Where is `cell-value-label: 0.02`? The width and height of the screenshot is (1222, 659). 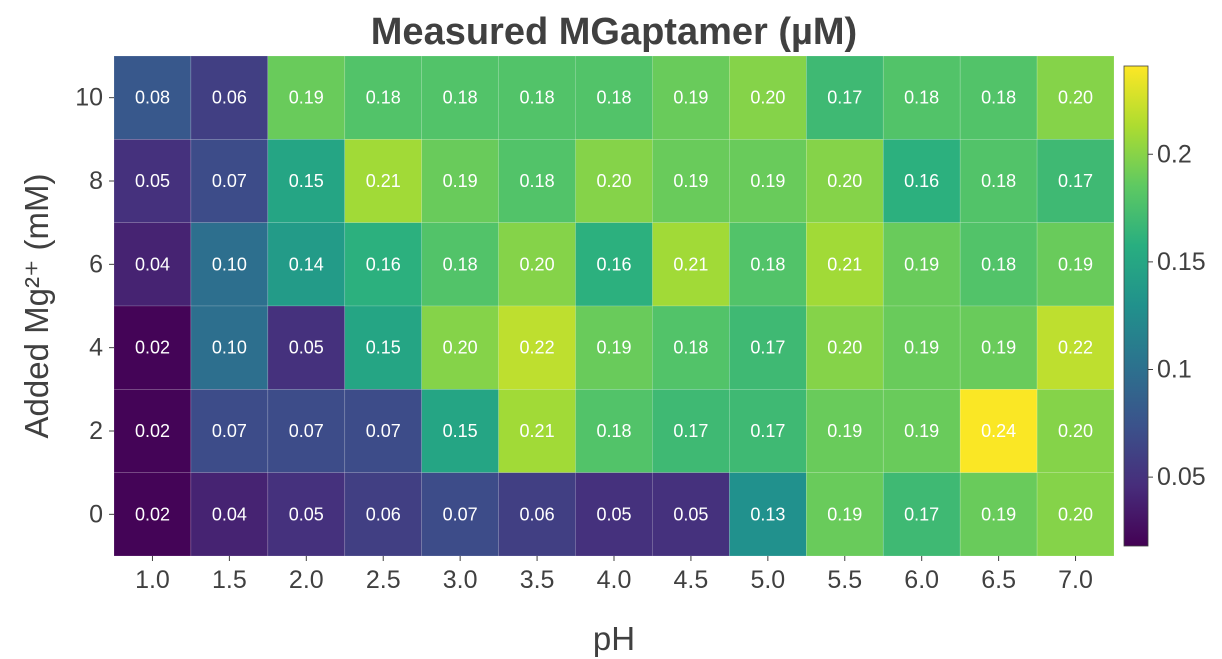 cell-value-label: 0.02 is located at coordinates (152, 348).